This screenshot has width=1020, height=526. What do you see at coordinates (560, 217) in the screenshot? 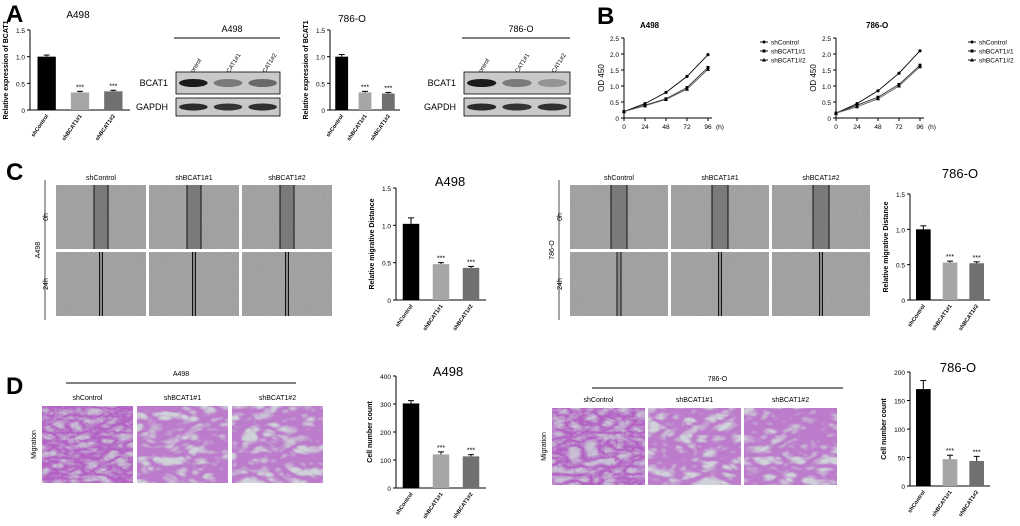
I see `row-label: 0h` at bounding box center [560, 217].